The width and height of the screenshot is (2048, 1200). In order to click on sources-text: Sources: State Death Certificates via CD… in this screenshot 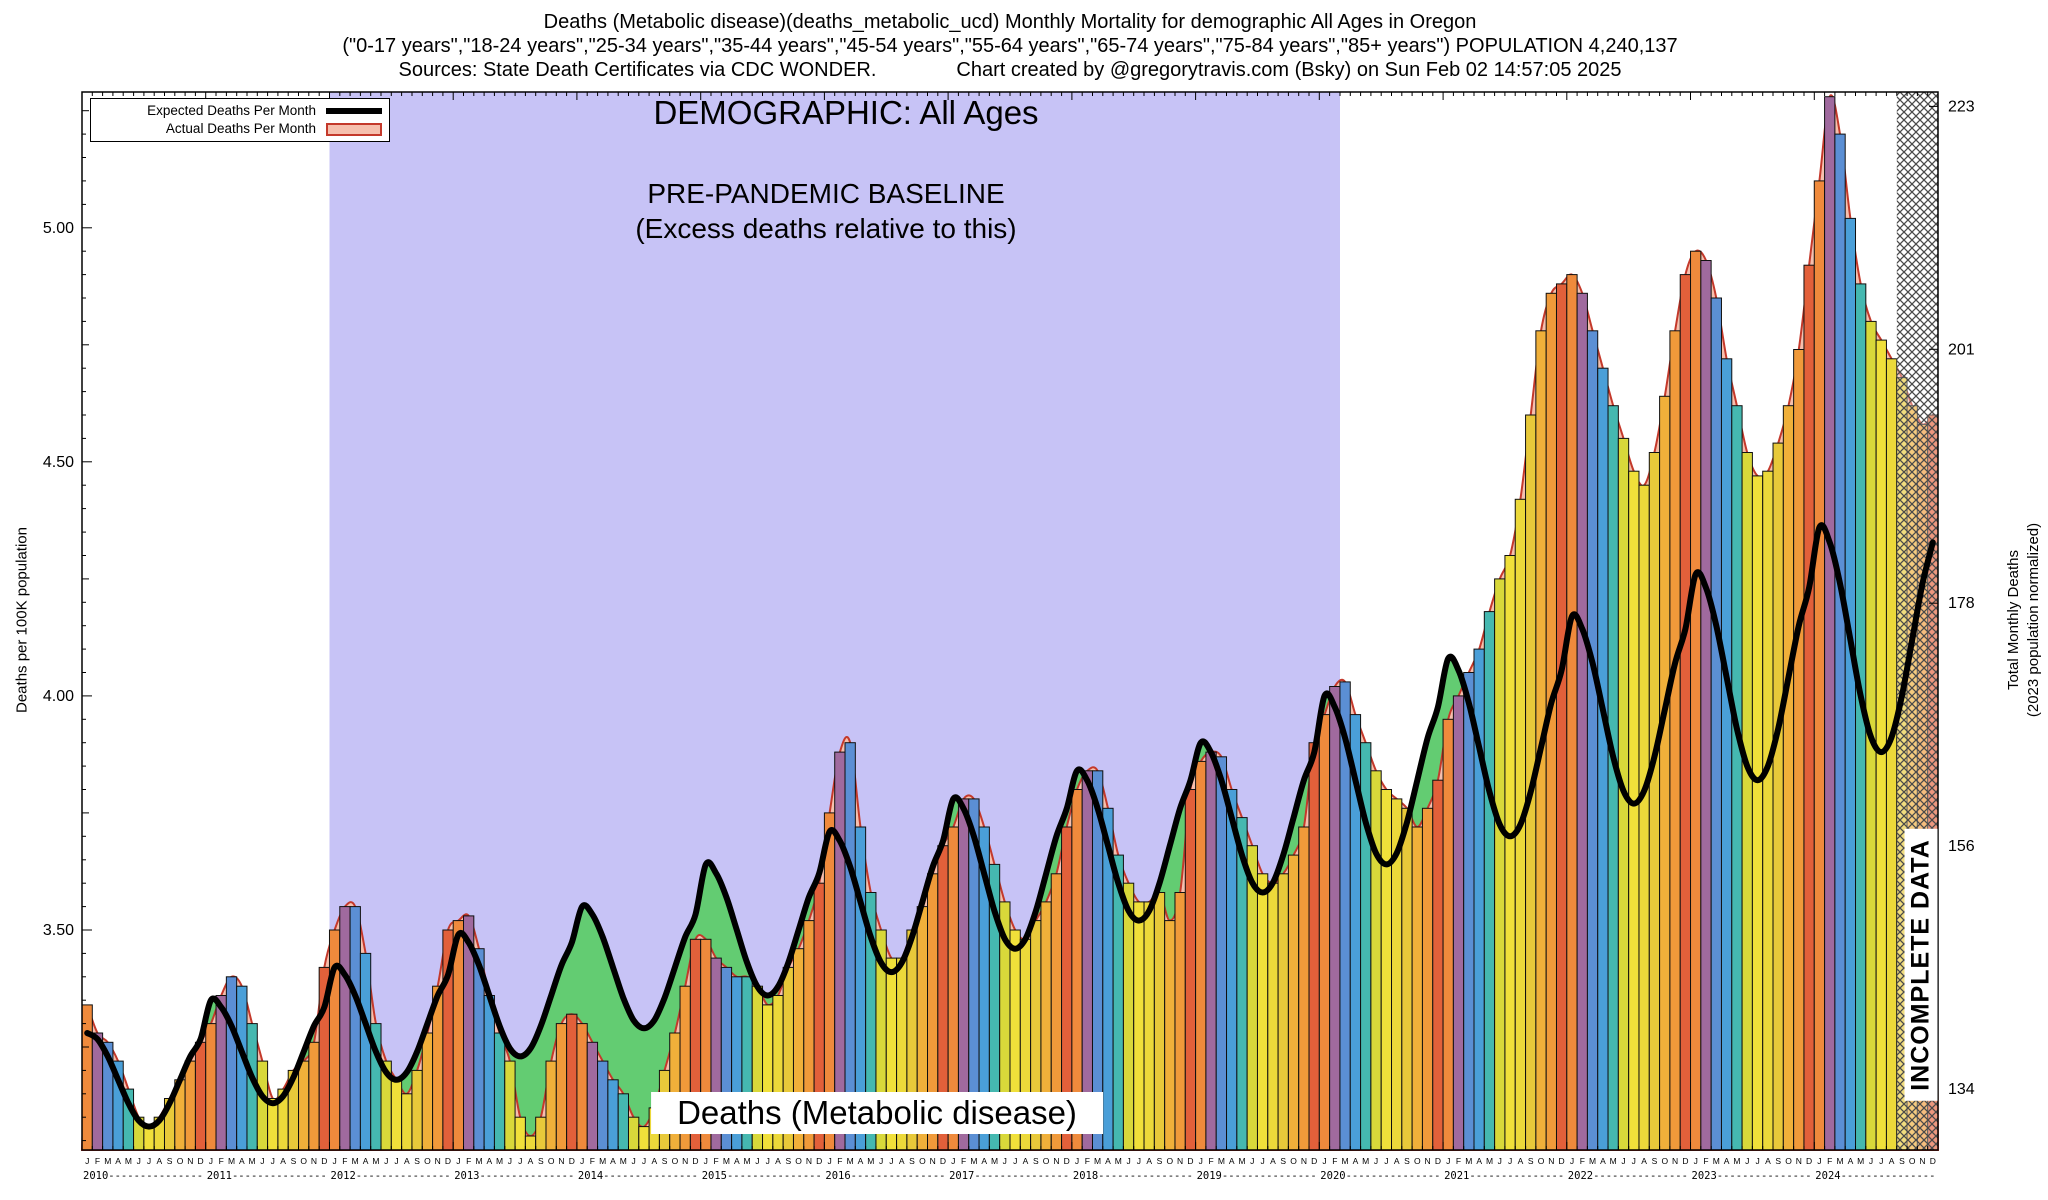, I will do `click(637, 70)`.